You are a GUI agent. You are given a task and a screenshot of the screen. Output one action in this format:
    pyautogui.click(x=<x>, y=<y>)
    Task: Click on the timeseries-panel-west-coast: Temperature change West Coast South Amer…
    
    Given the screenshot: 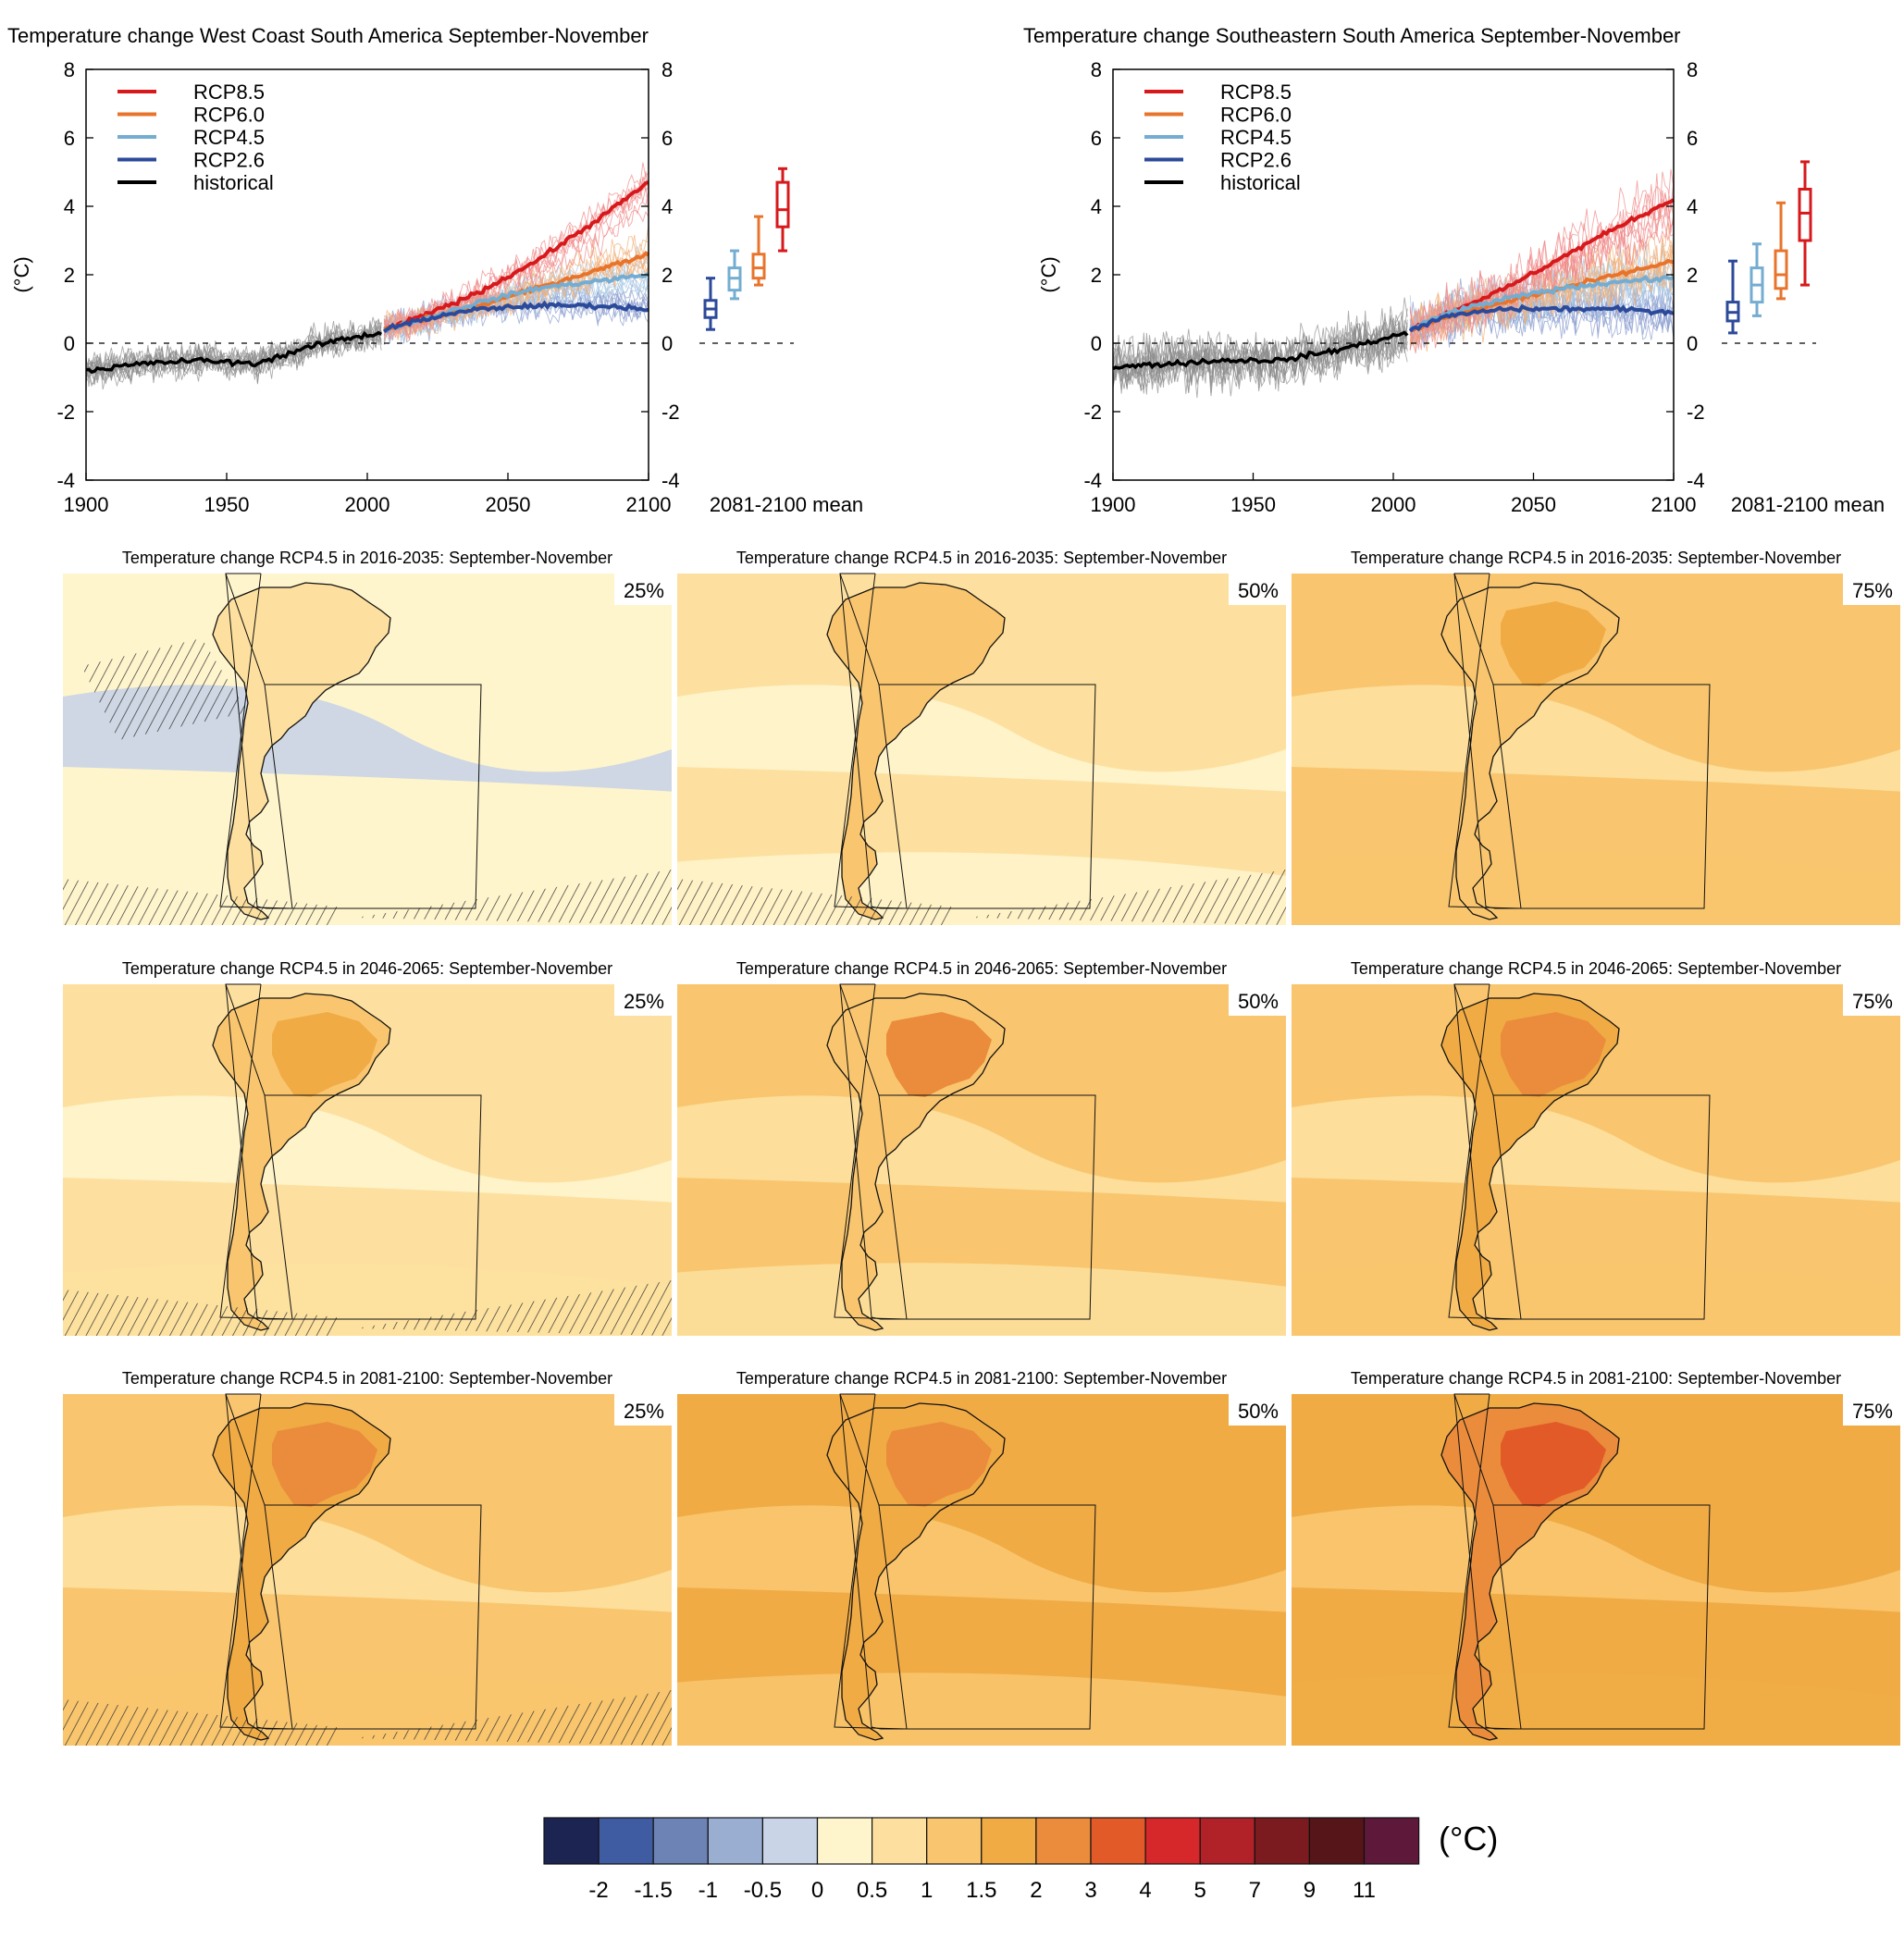 What is the action you would take?
    pyautogui.click(x=435, y=270)
    